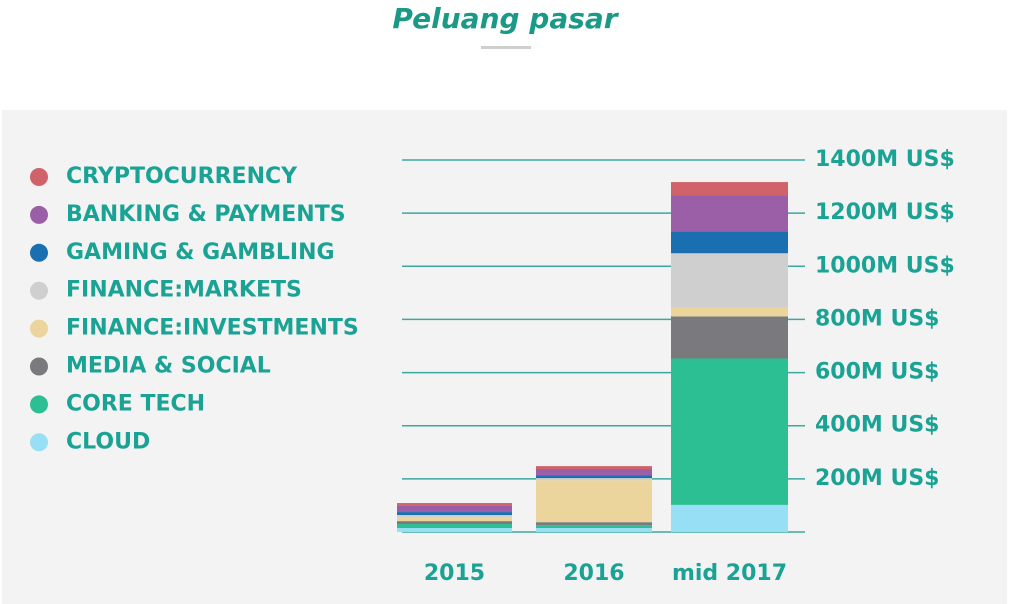 The width and height of the screenshot is (1009, 604). What do you see at coordinates (506, 47) in the screenshot?
I see `title-underline` at bounding box center [506, 47].